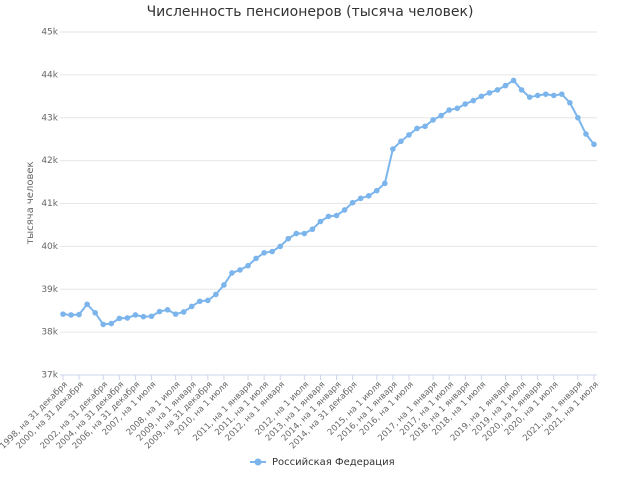  What do you see at coordinates (49, 33) in the screenshot?
I see `y-tick-label: 45k` at bounding box center [49, 33].